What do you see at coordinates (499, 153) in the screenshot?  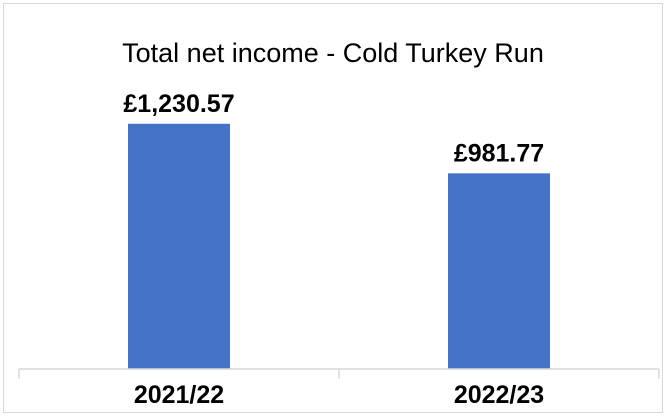 I see `data-label-2022-23: £981.77` at bounding box center [499, 153].